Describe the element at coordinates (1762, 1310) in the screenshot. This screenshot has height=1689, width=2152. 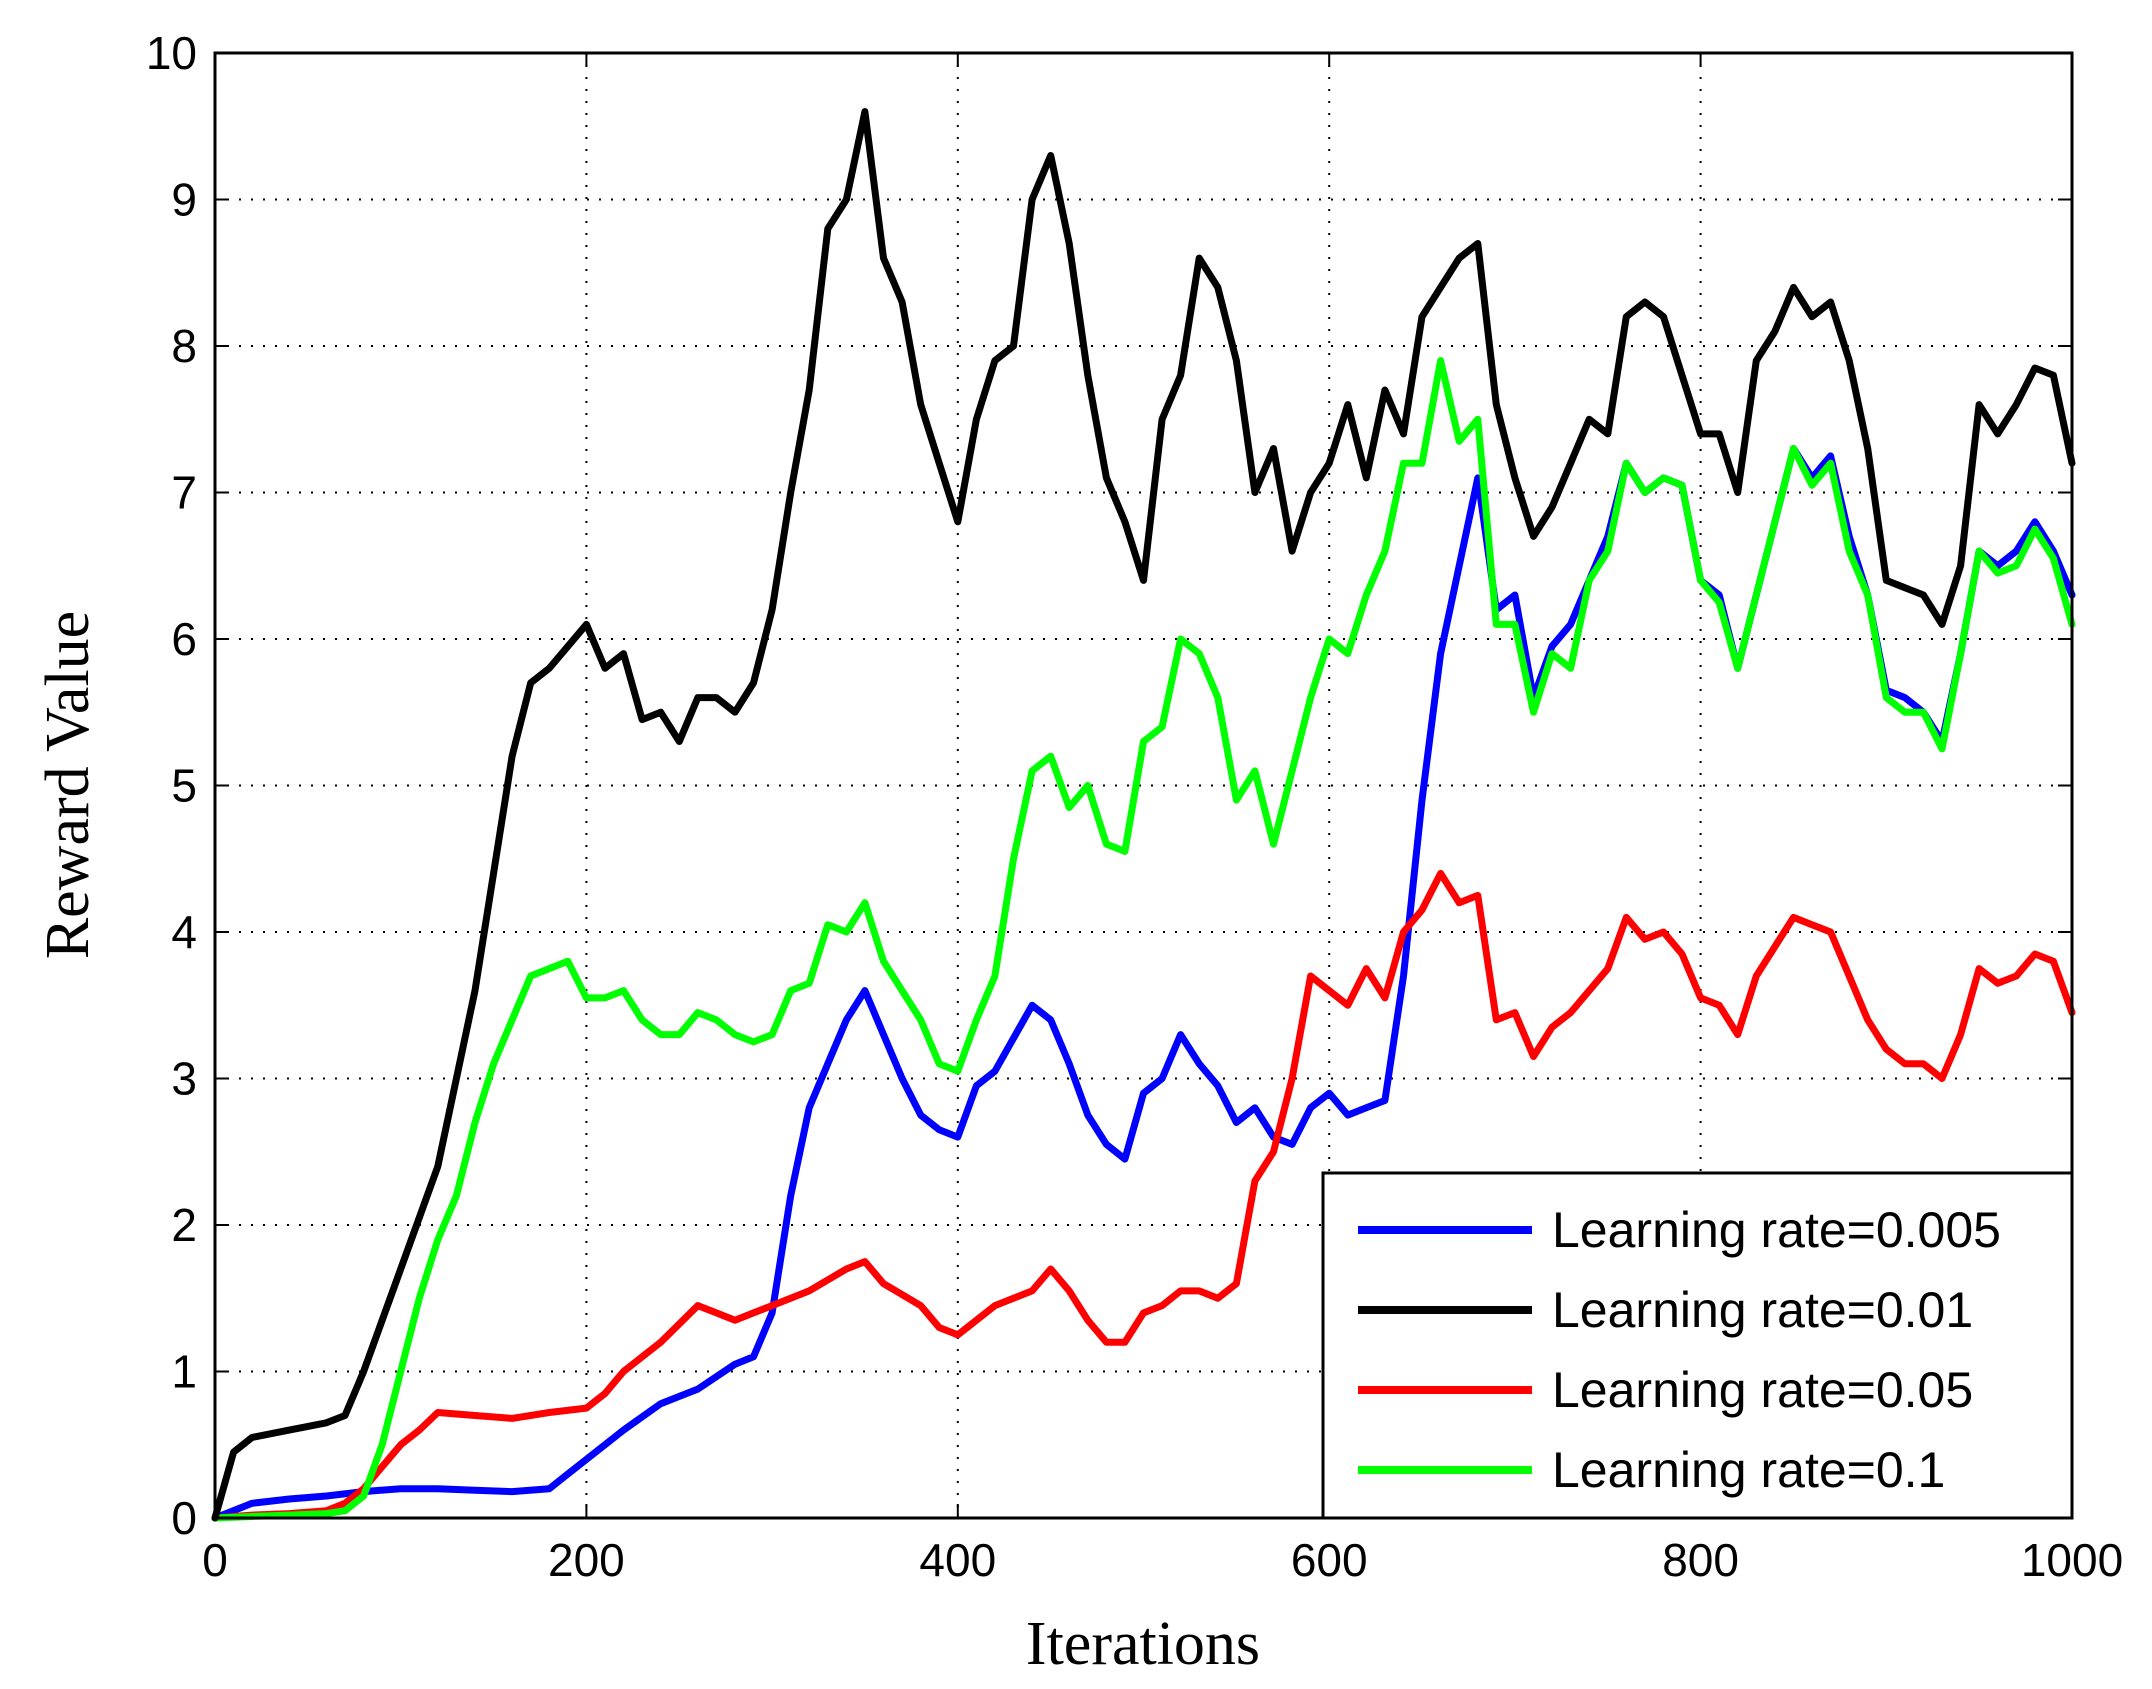
I see `legend-label-1: Learning rate=0.01` at that location.